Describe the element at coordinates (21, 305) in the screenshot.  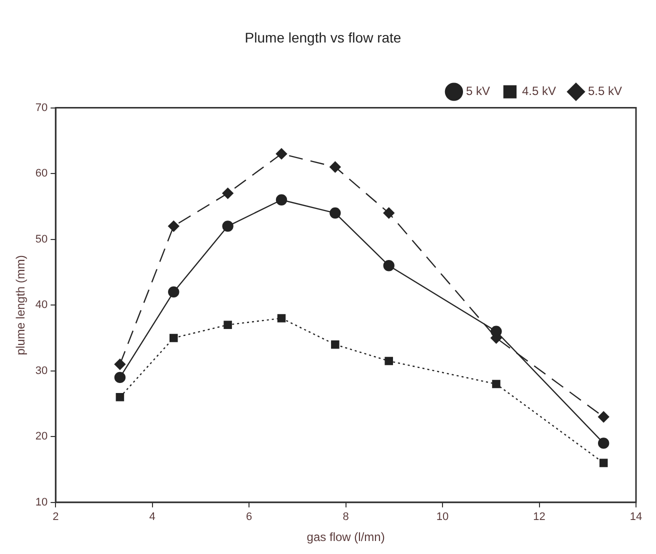
I see `y-axis-title: plume length (mm)` at that location.